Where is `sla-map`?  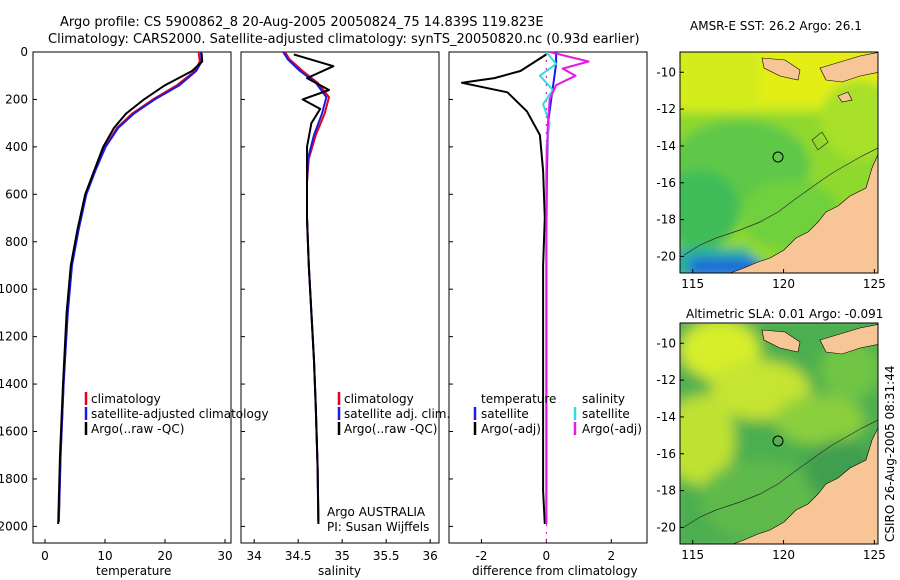
sla-map is located at coordinates (779, 433).